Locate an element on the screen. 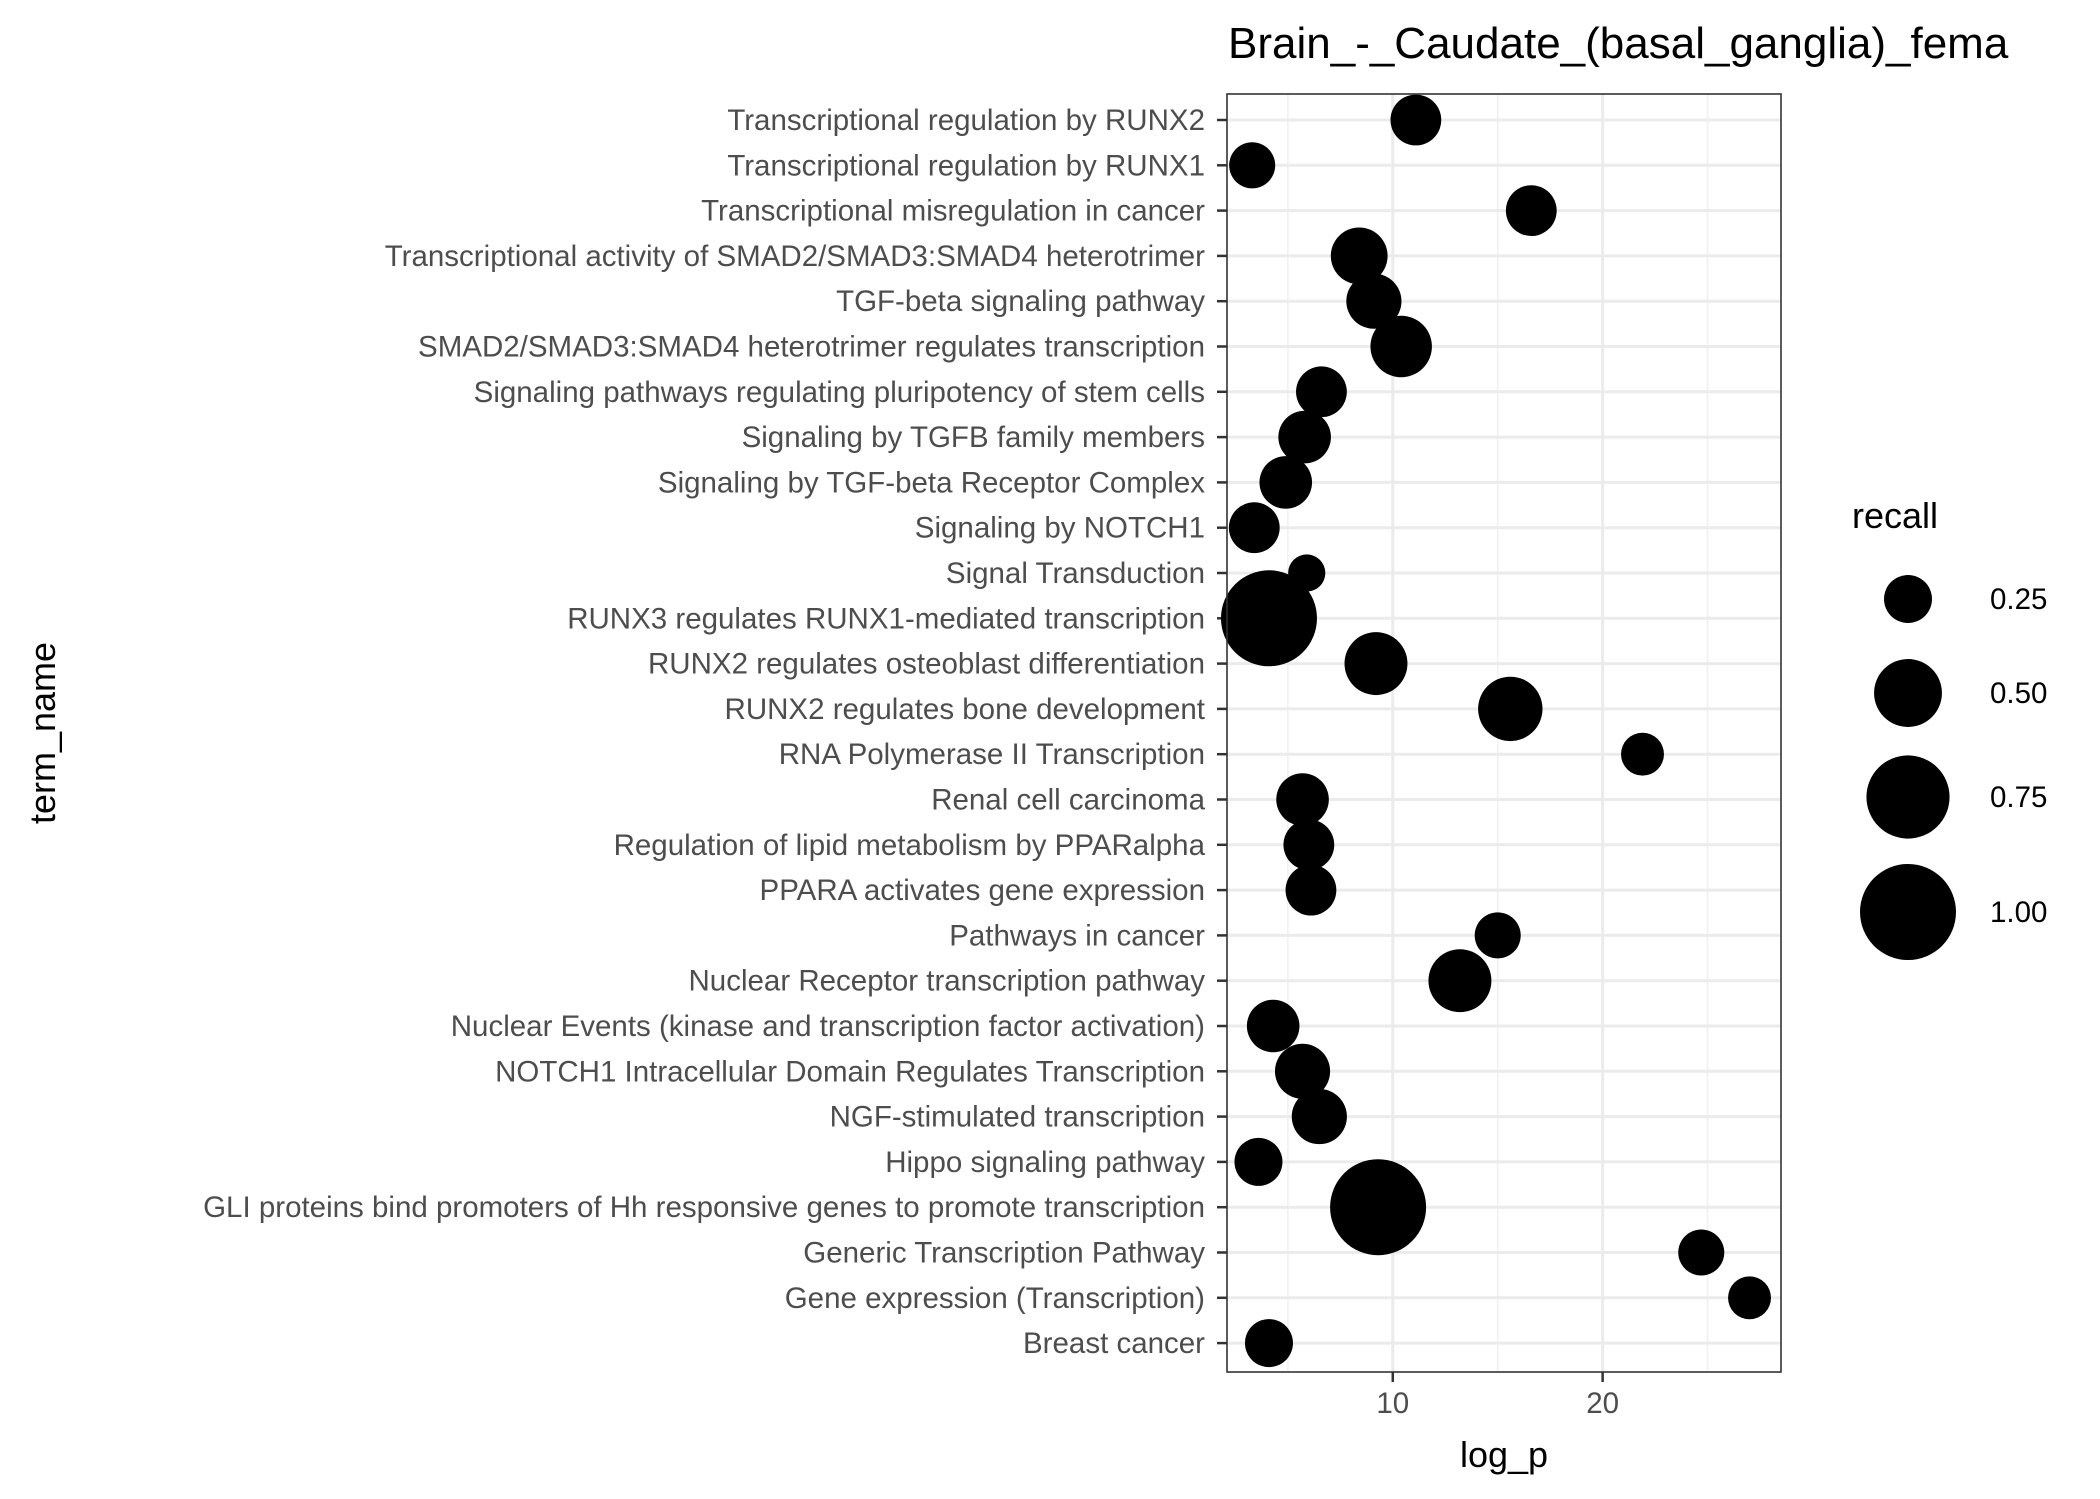 The image size is (2100, 1499). y-tick-label: Gene expression (Transcription) is located at coordinates (995, 1298).